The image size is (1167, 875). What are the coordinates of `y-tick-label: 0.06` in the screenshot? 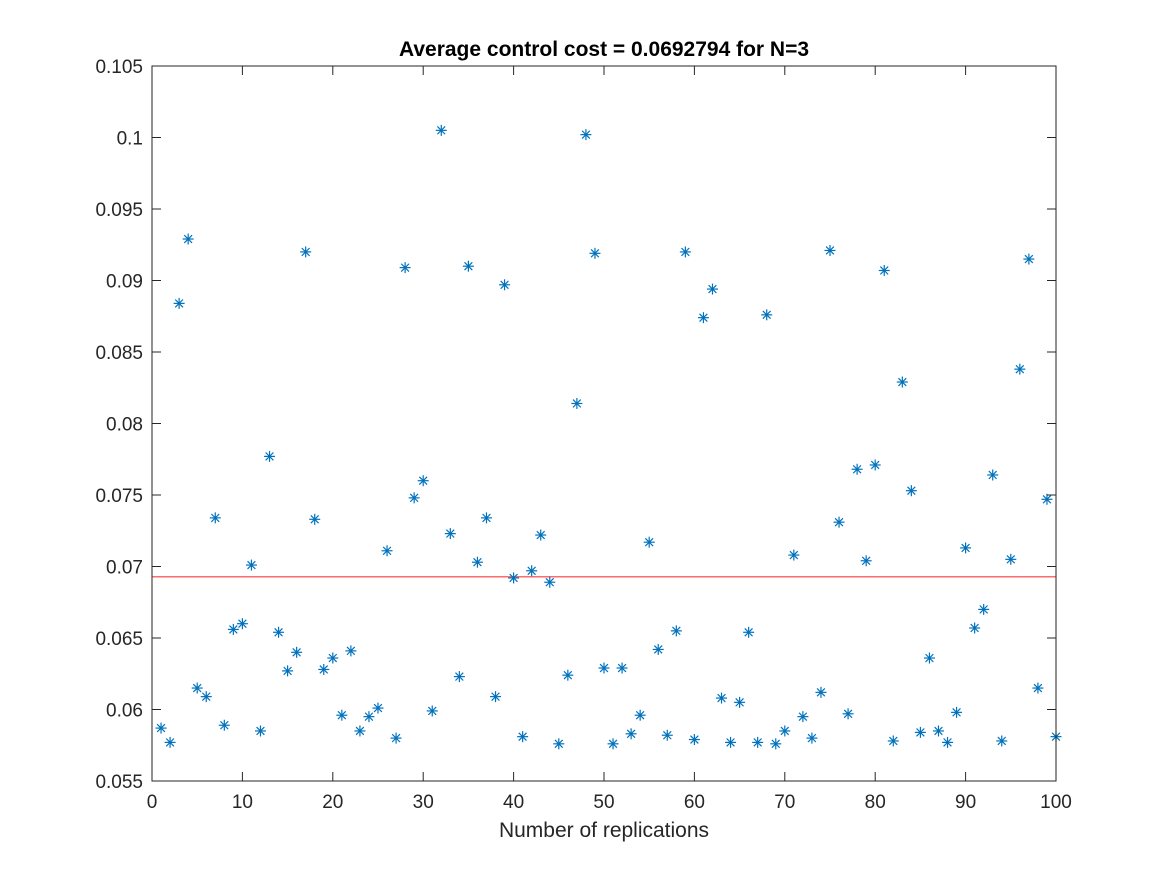 It's located at (124, 711).